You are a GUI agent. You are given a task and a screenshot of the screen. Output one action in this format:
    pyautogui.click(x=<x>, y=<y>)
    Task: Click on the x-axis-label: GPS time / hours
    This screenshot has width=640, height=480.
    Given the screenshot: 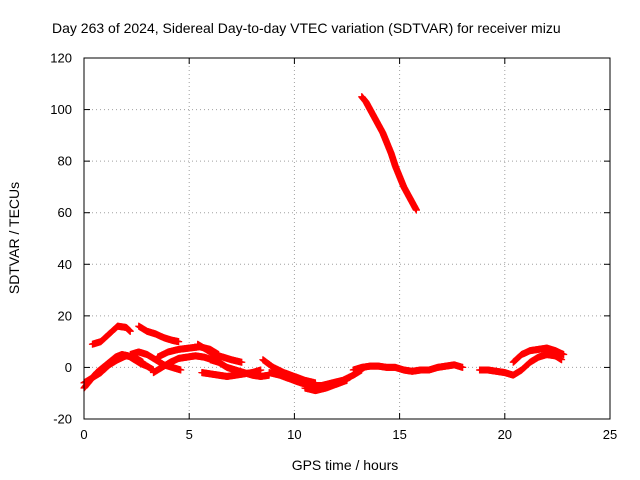 What is the action you would take?
    pyautogui.click(x=345, y=465)
    